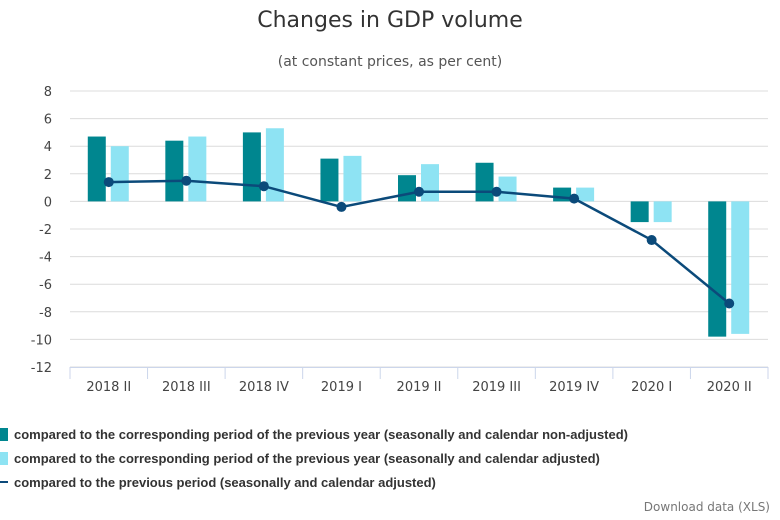 The height and width of the screenshot is (520, 780). What do you see at coordinates (48, 202) in the screenshot?
I see `y-tick-label: 0` at bounding box center [48, 202].